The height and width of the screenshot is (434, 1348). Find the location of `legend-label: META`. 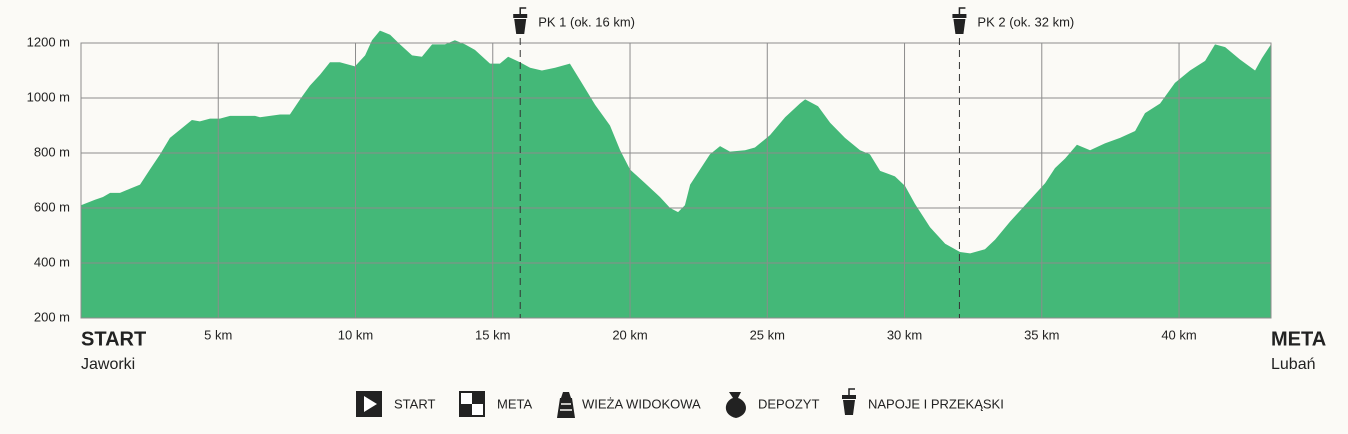

legend-label: META is located at coordinates (514, 403).